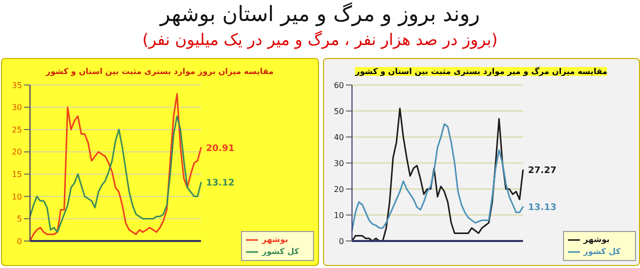 Image resolution: width=640 pixels, height=268 pixels. What do you see at coordinates (19, 219) in the screenshot?
I see `y-tick-label: 5` at bounding box center [19, 219].